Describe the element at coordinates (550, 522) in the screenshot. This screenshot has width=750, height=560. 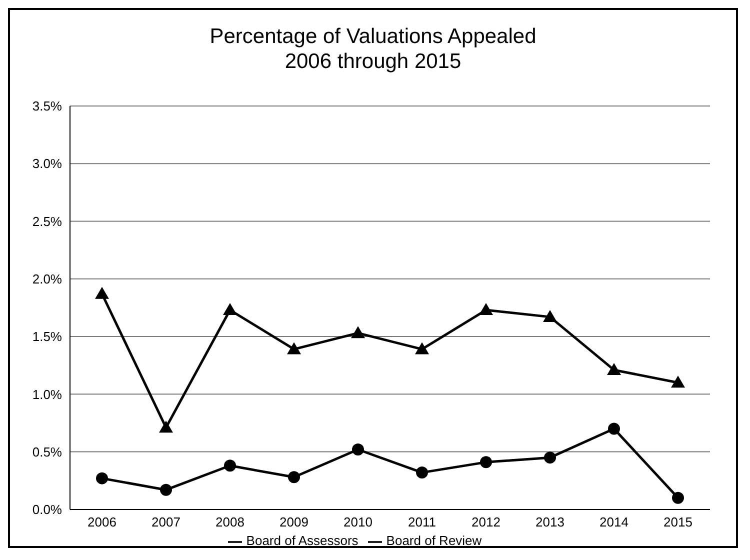
I see `x-tick-label: 2013` at that location.